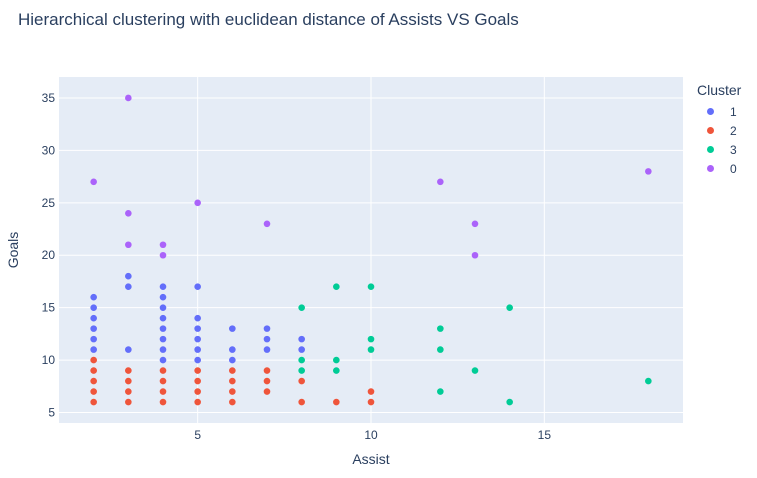 This screenshot has height=478, width=757. Describe the element at coordinates (719, 130) in the screenshot. I see `legend-item-cluster-2: 2` at that location.